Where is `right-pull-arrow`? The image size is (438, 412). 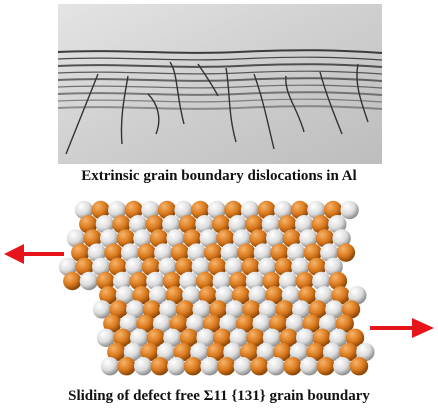 right-pull-arrow is located at coordinates (402, 328).